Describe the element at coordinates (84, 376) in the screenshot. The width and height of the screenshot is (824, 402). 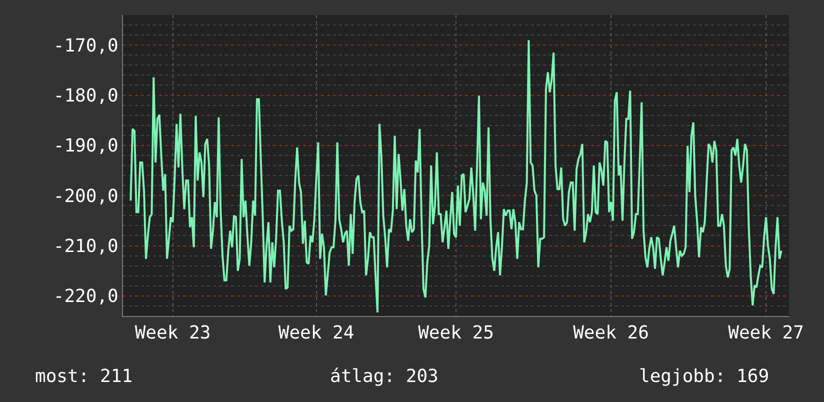
I see `text: most: 211` at that location.